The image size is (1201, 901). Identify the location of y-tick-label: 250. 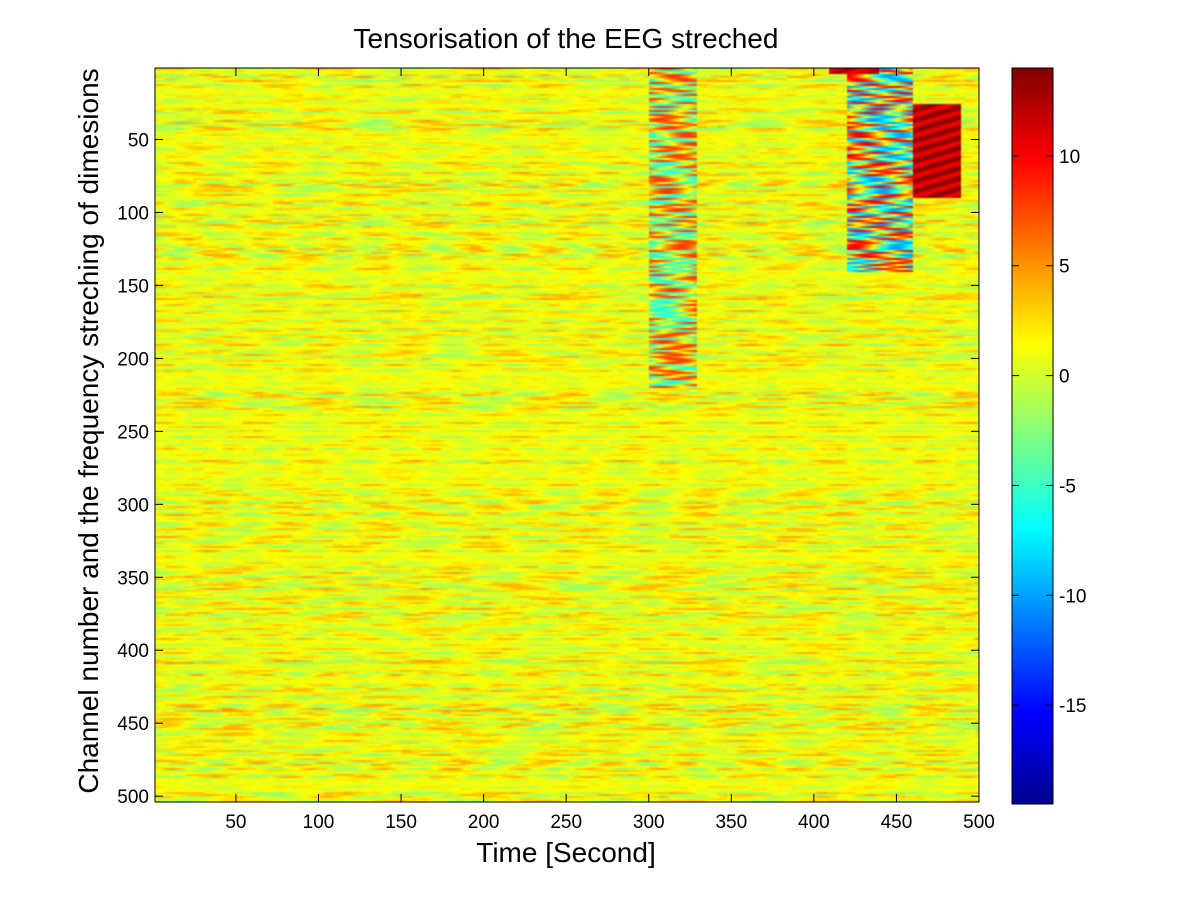
(133, 432).